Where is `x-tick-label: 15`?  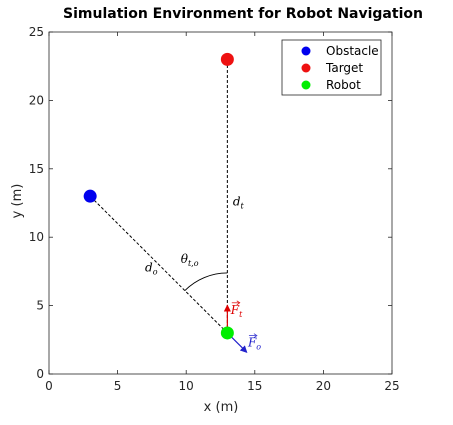
x-tick-label: 15 is located at coordinates (254, 386).